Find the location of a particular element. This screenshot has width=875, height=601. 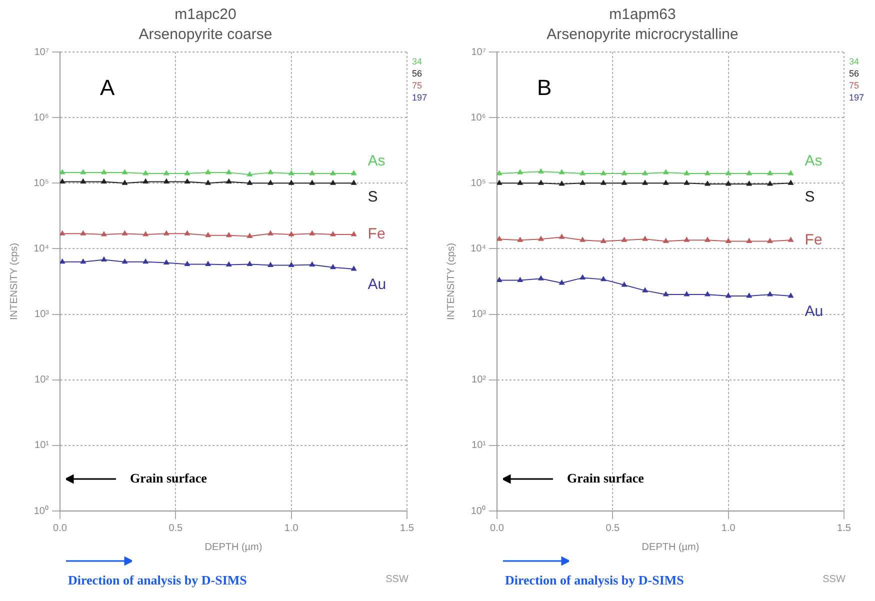

y-tick-label: 10² is located at coordinates (479, 380).